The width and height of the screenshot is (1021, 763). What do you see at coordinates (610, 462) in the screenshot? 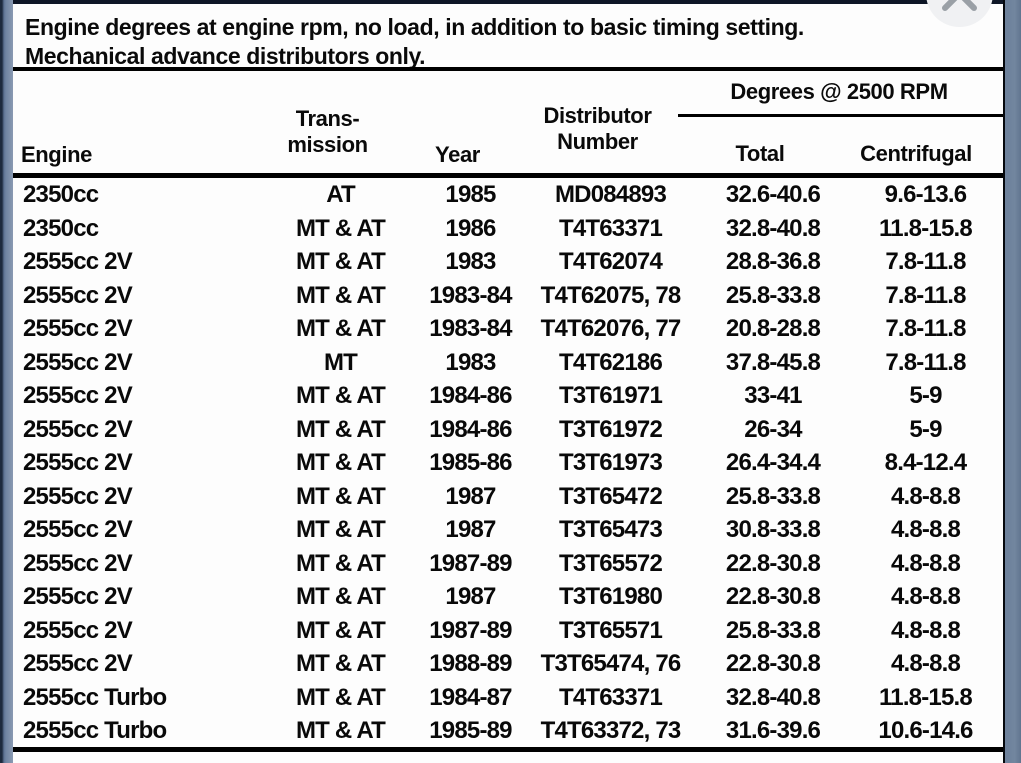
I see `table-cell: T3T61973` at bounding box center [610, 462].